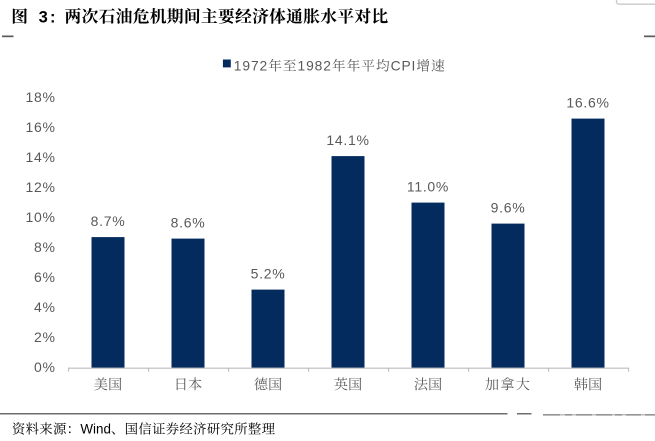 This screenshot has height=441, width=655. Describe the element at coordinates (404, 66) in the screenshot. I see `svg-text: CPI` at that location.